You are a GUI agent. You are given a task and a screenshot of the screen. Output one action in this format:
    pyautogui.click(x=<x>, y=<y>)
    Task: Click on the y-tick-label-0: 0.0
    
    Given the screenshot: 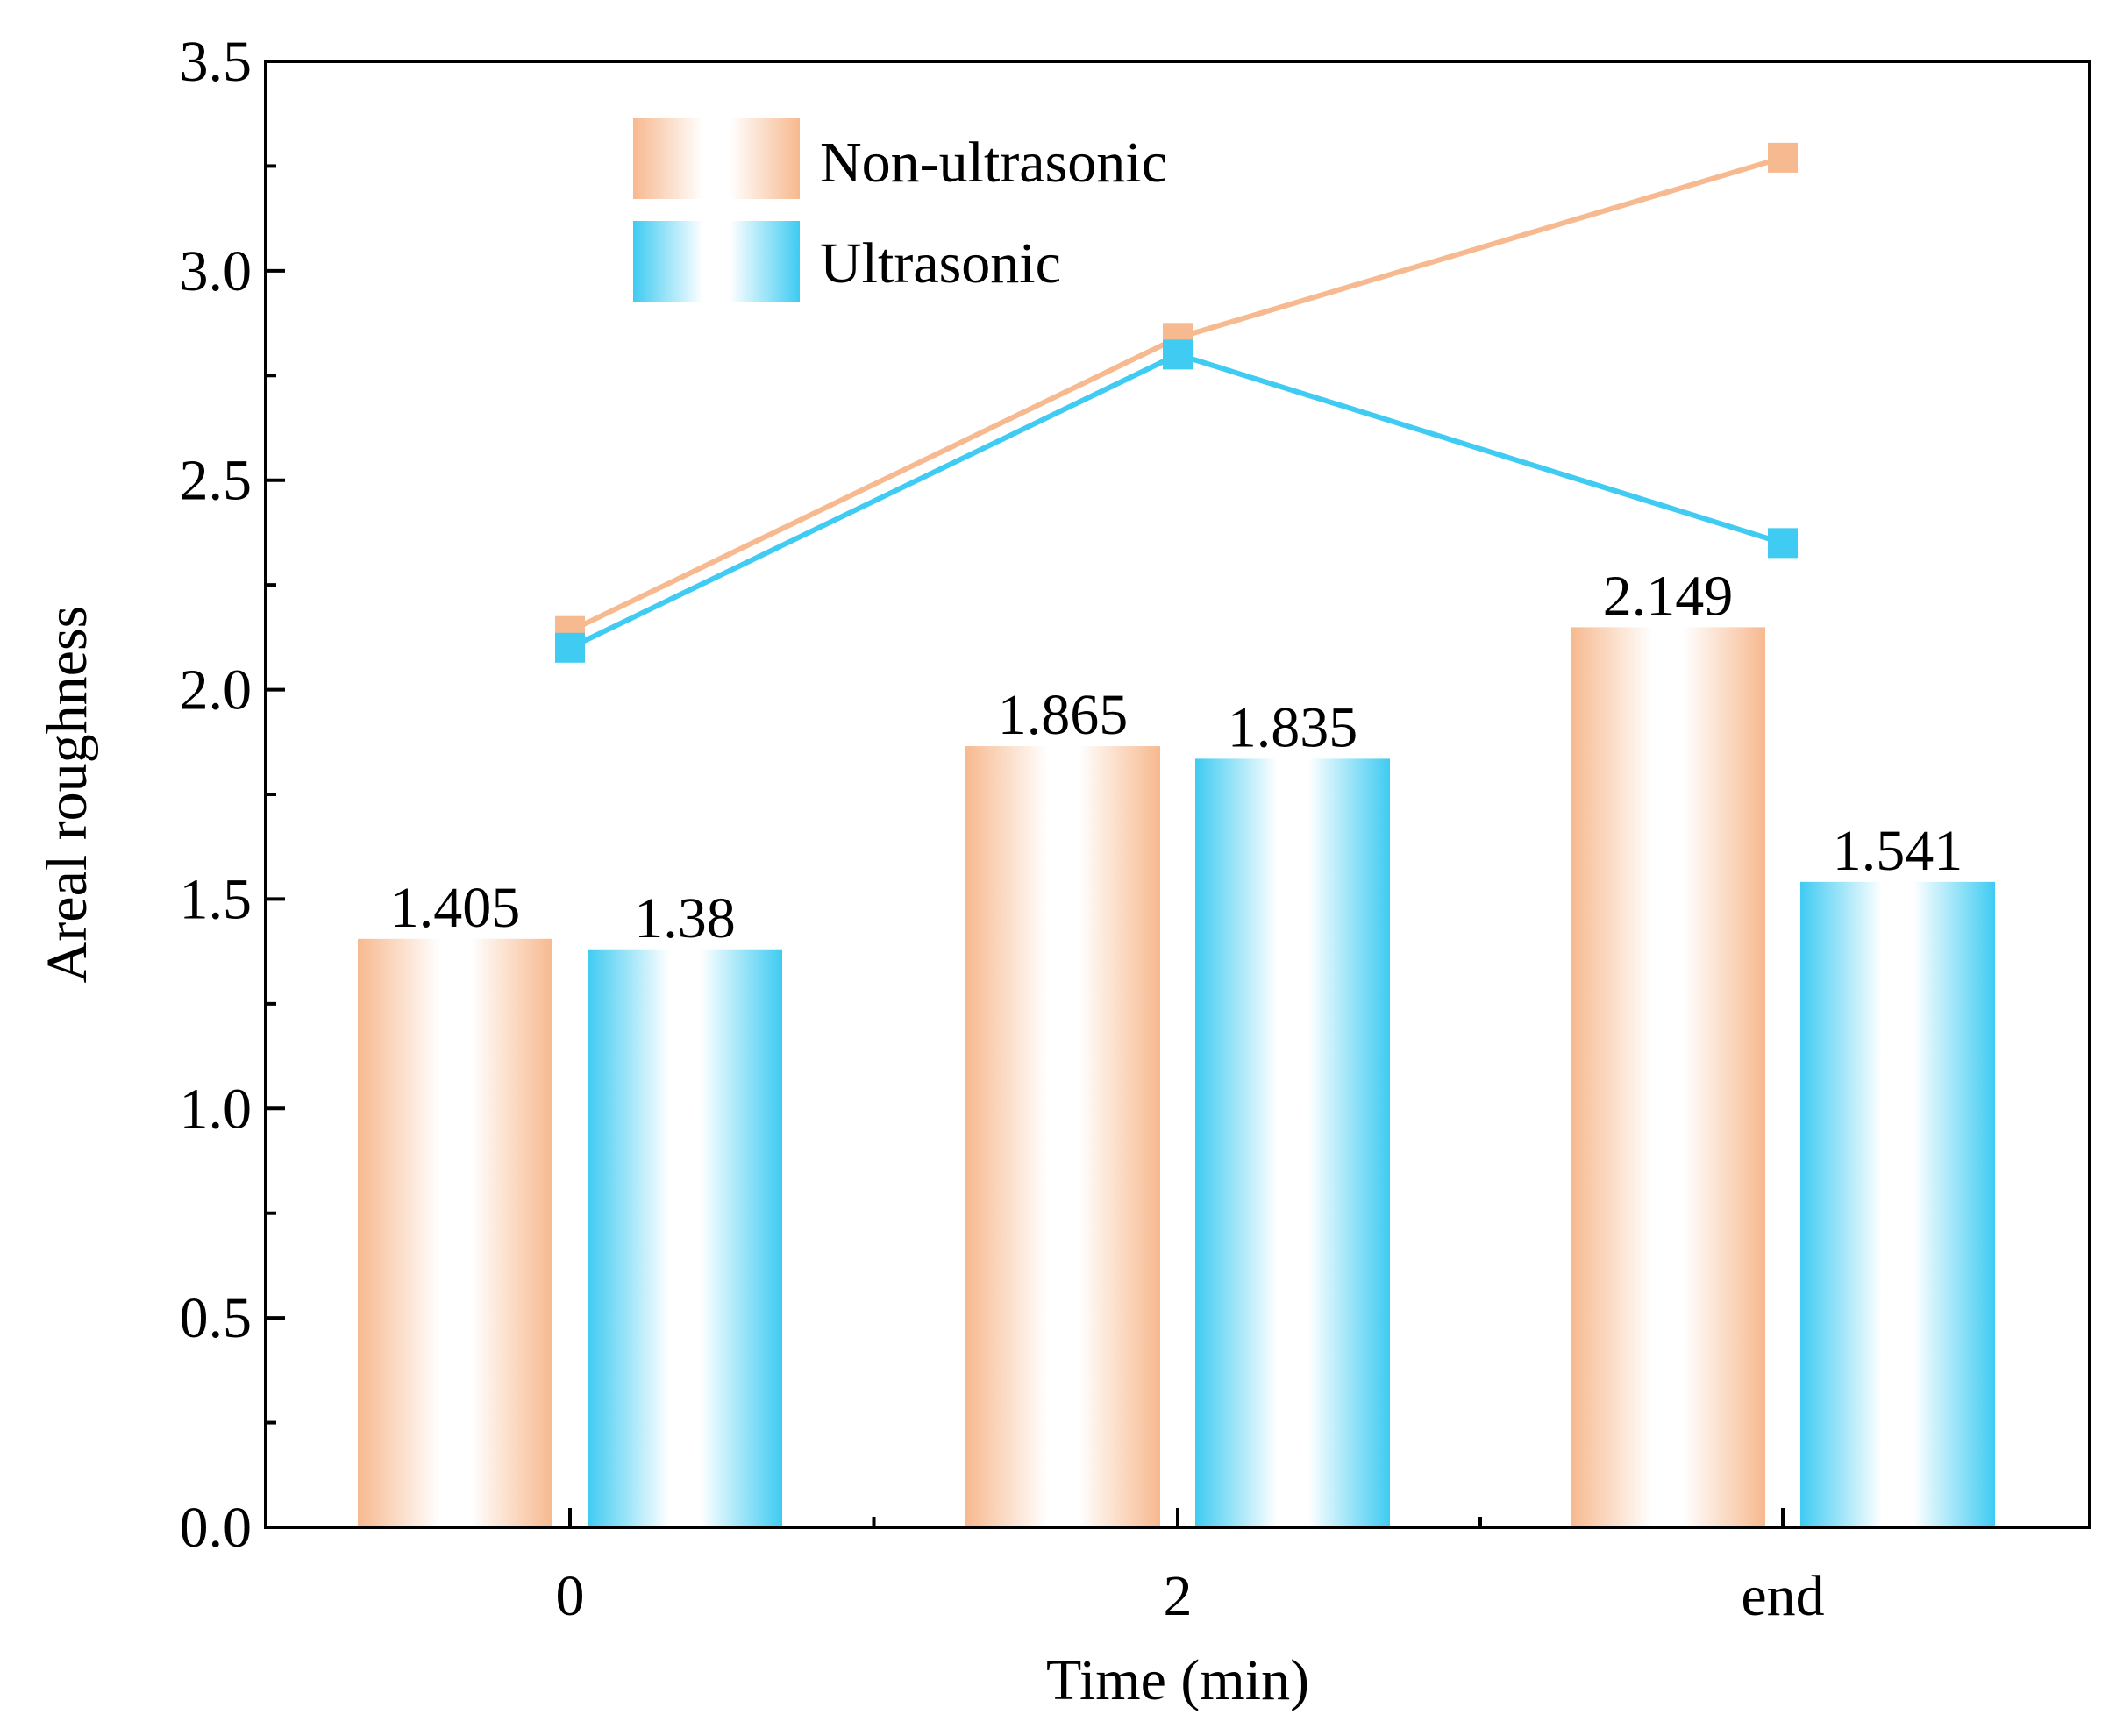 What is the action you would take?
    pyautogui.click(x=216, y=1528)
    